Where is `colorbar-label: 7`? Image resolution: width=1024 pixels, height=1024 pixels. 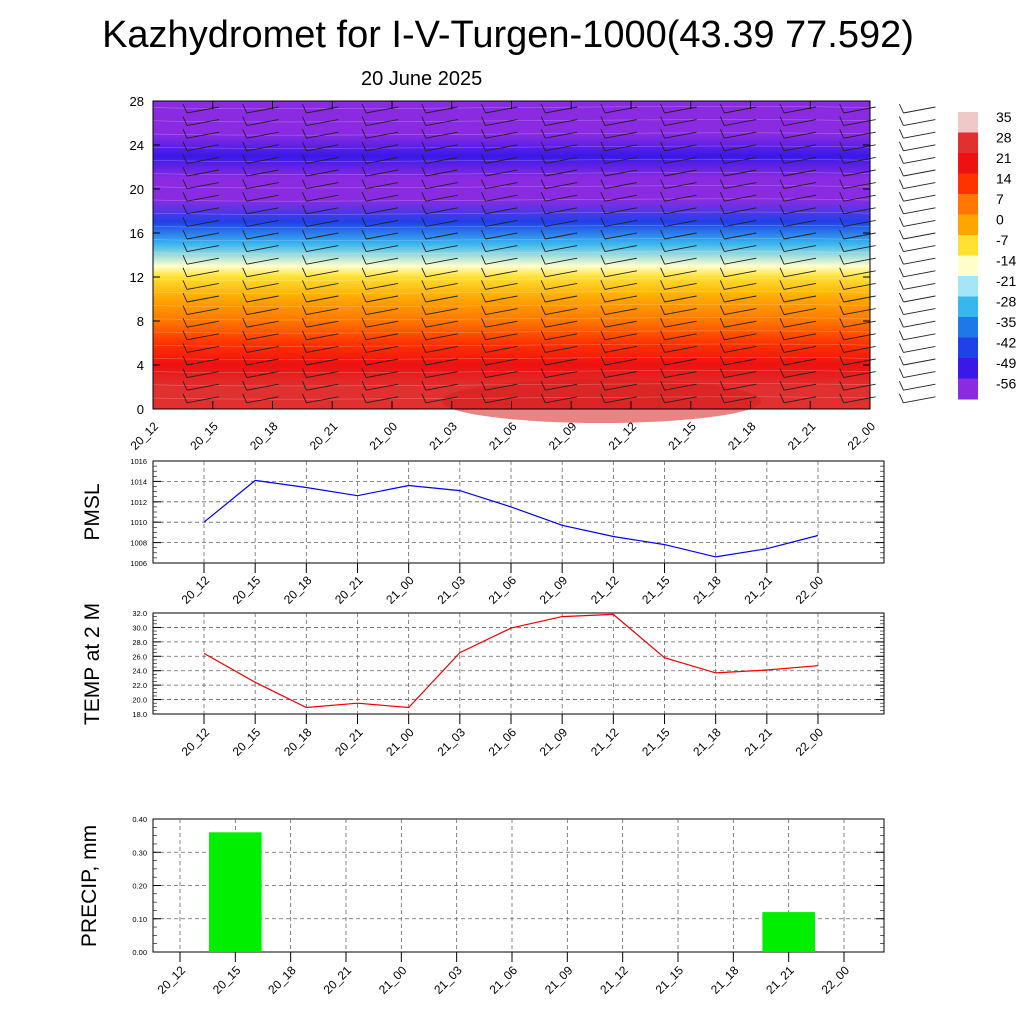 colorbar-label: 7 is located at coordinates (1000, 199).